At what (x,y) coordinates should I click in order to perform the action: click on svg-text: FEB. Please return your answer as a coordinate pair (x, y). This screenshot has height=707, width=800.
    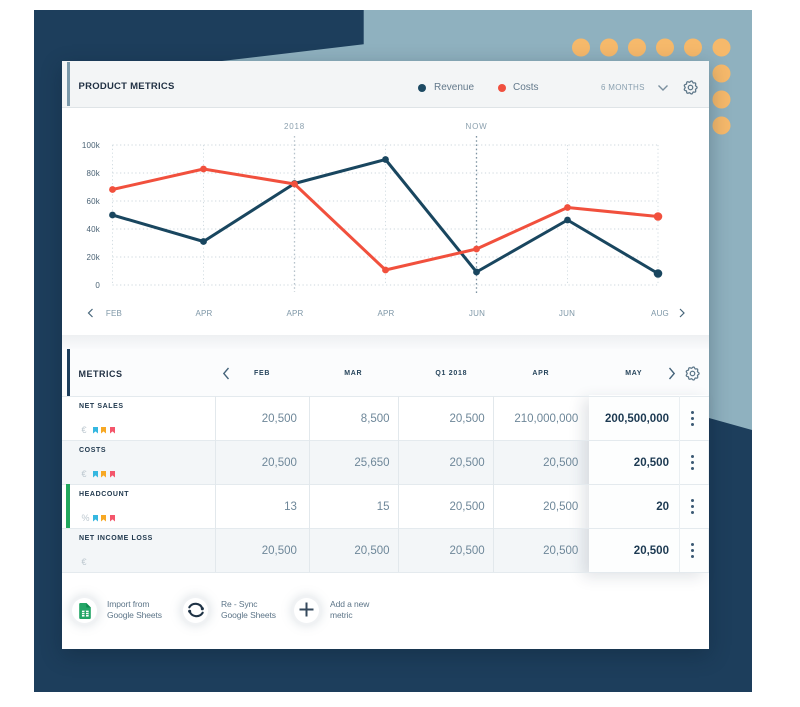
    Looking at the image, I should click on (114, 313).